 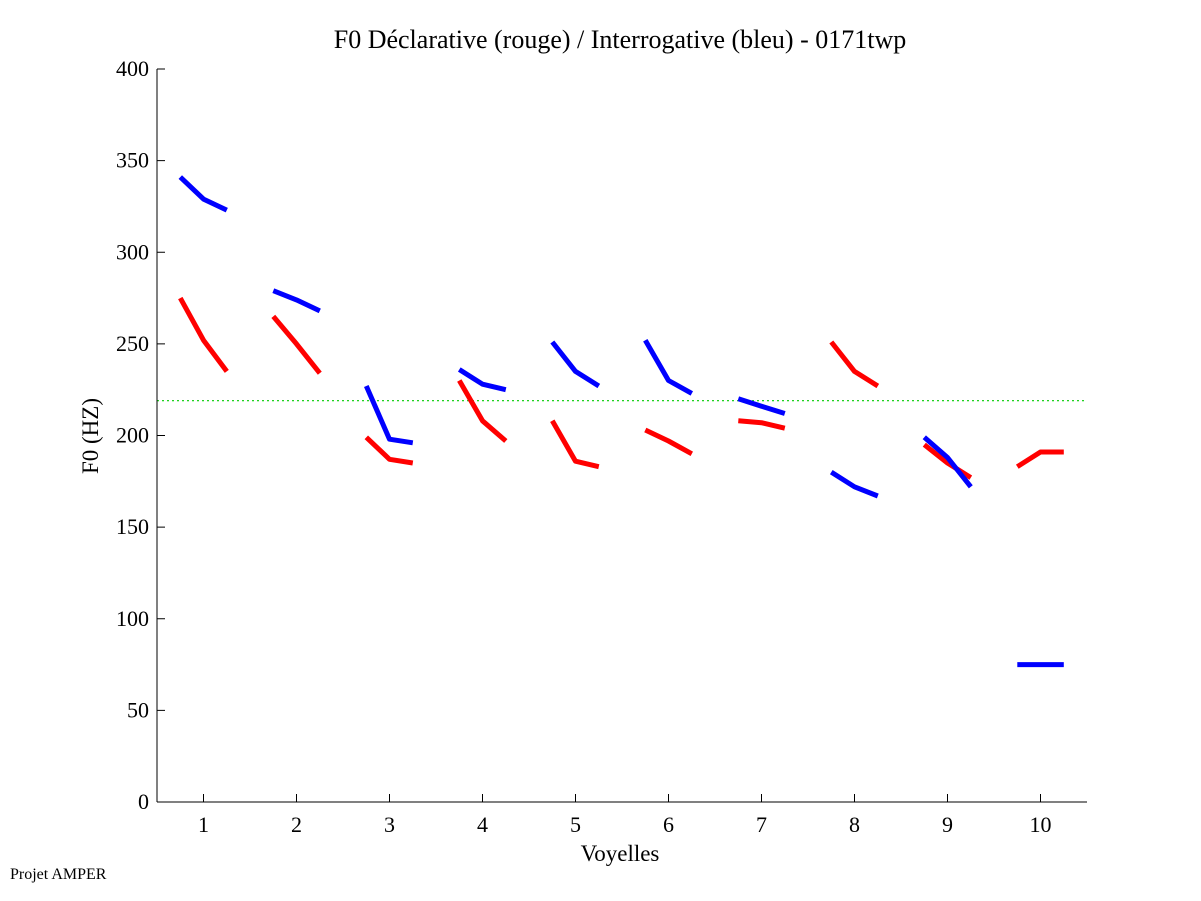 I want to click on x-axis-label: Voyelles, so click(x=620, y=853).